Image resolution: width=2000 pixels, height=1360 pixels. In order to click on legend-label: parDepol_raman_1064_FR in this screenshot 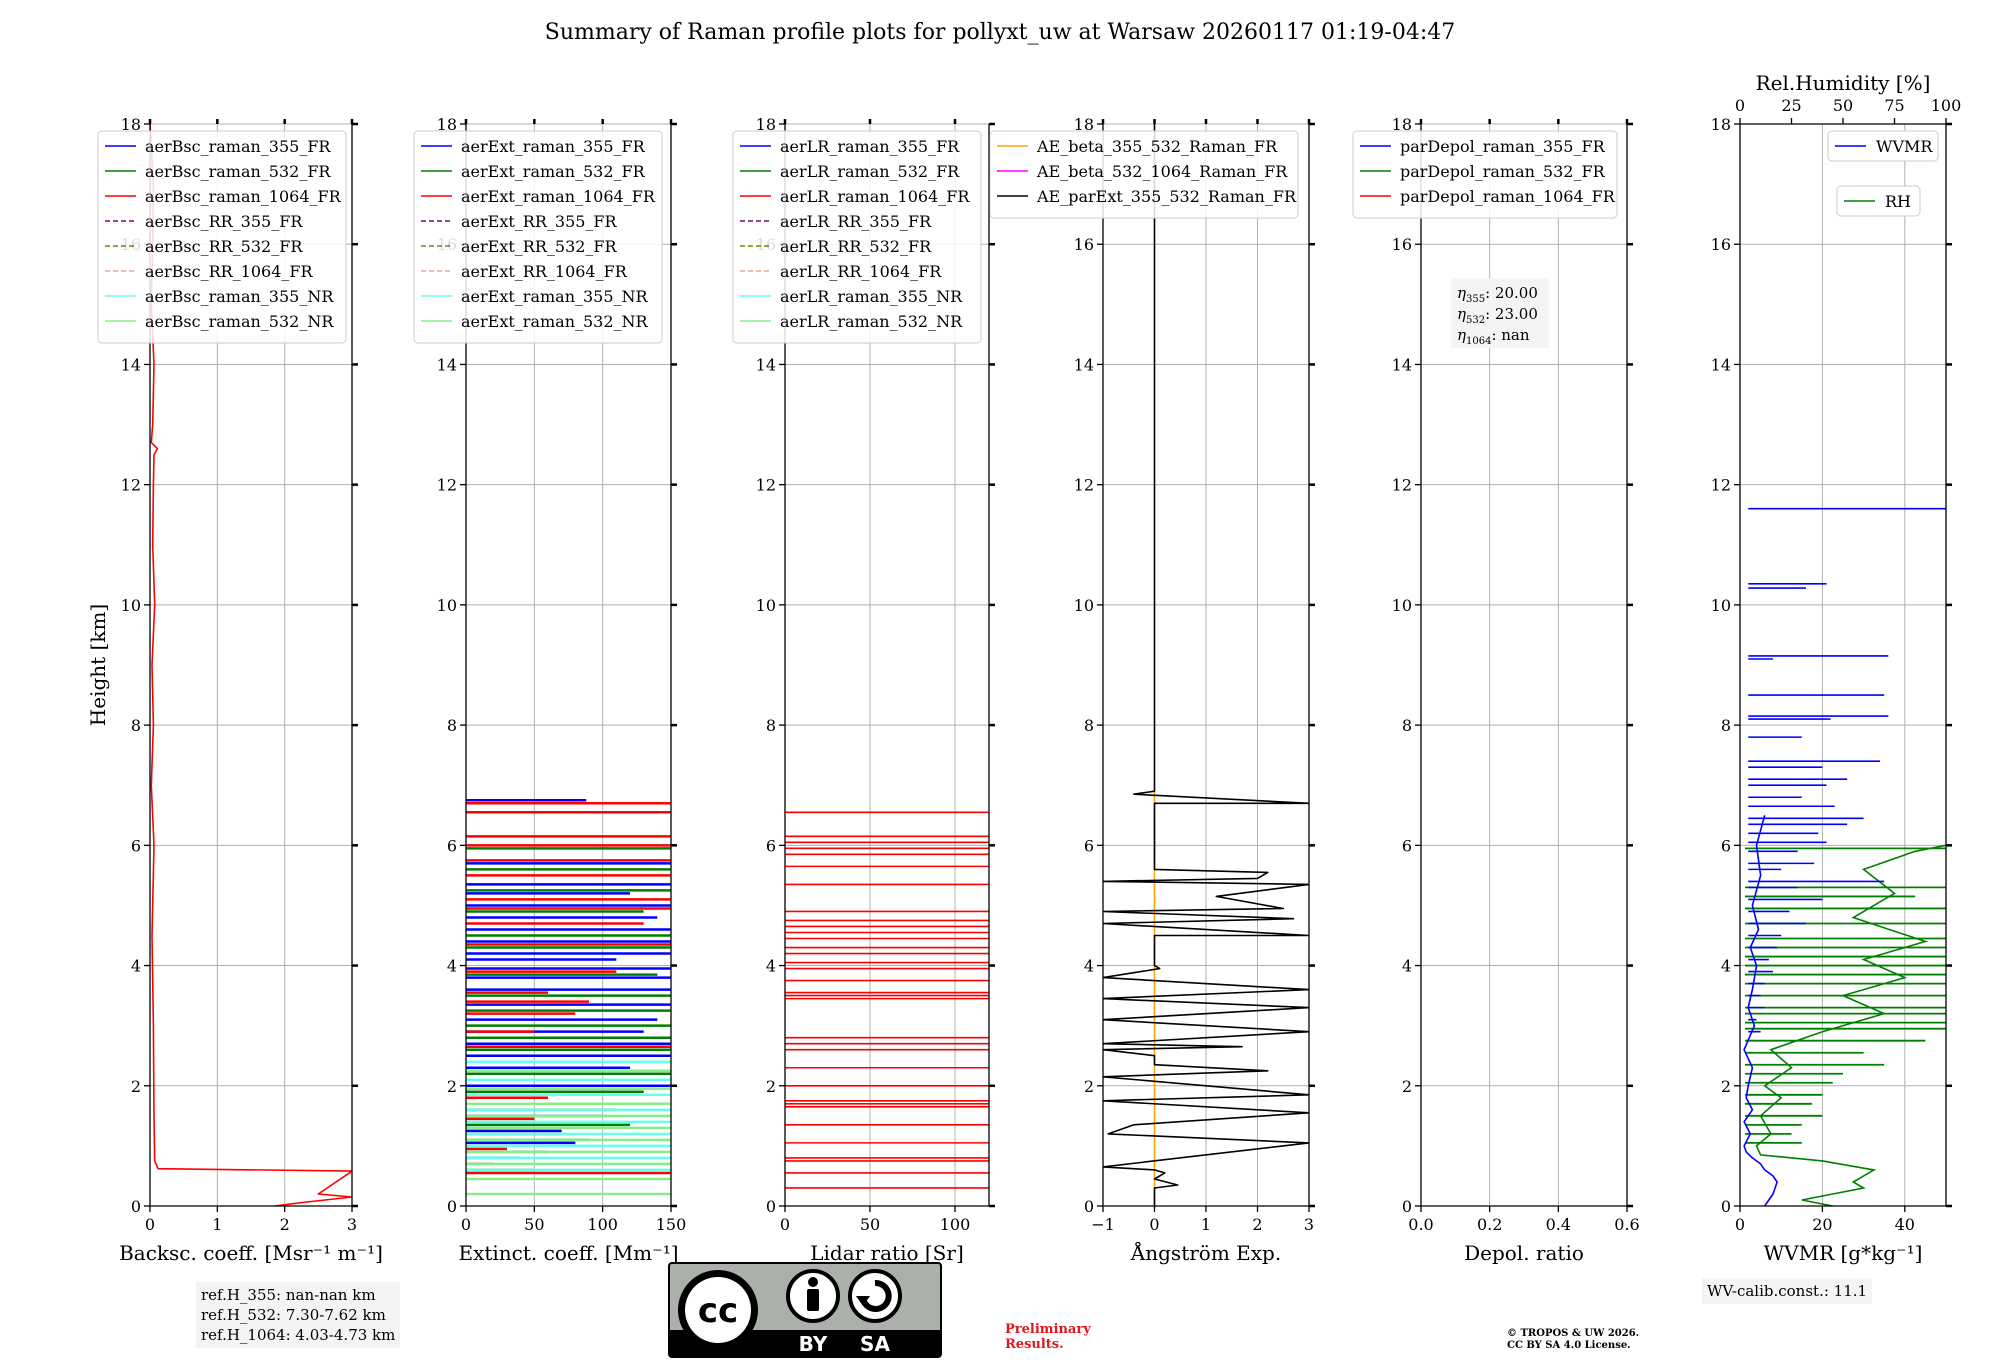, I will do `click(1508, 196)`.